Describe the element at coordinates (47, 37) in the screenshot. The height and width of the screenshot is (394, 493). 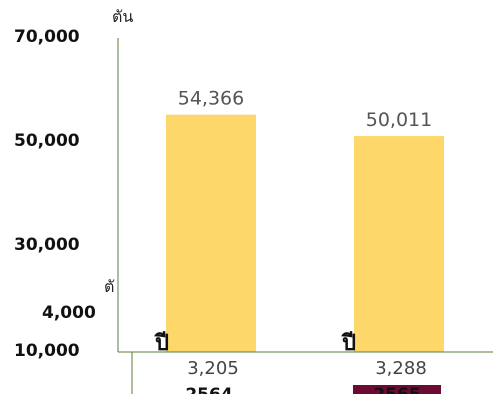
I see `y-tick-label: 70,000` at that location.